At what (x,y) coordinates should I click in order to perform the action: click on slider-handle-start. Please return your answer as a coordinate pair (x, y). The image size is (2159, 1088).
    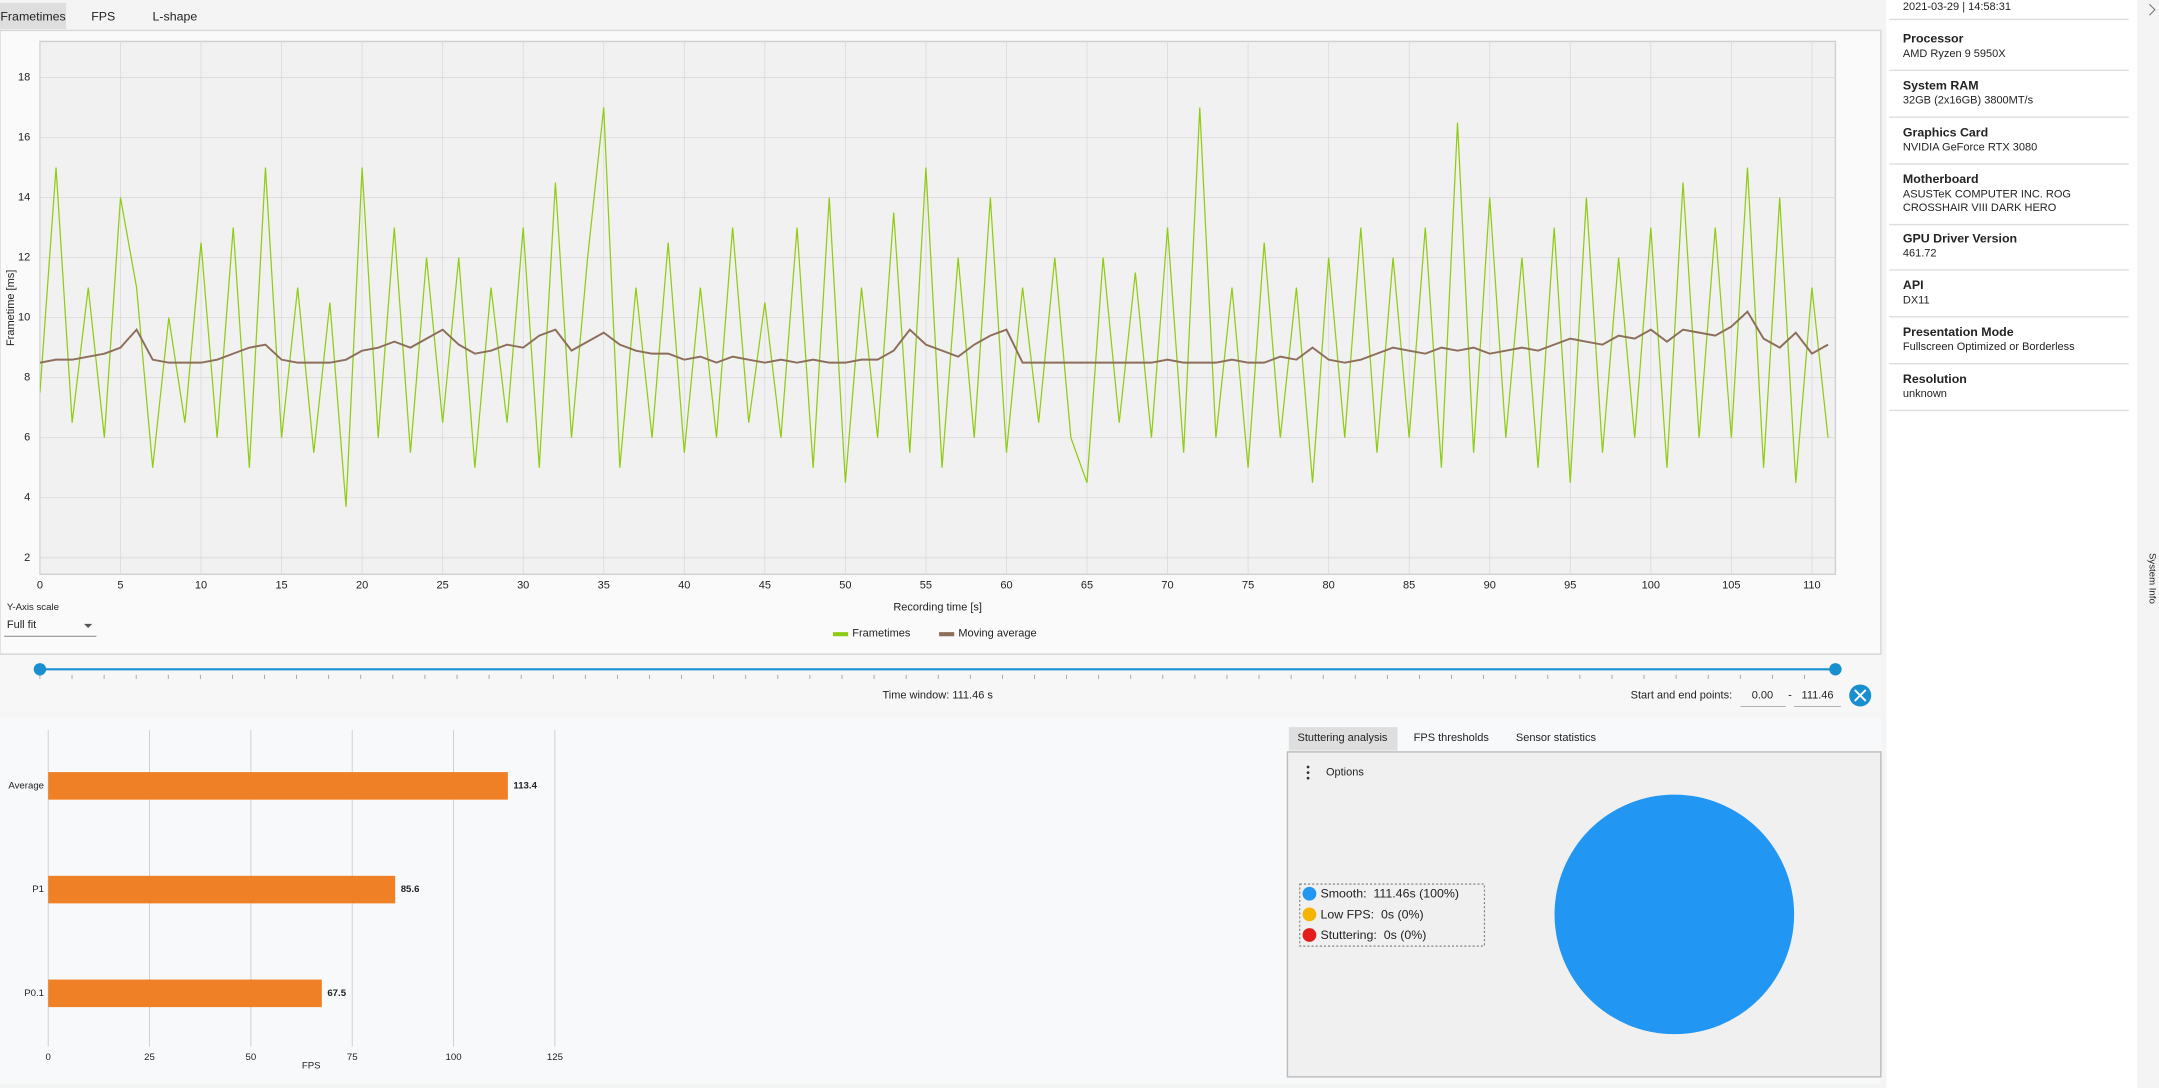
    Looking at the image, I should click on (40, 669).